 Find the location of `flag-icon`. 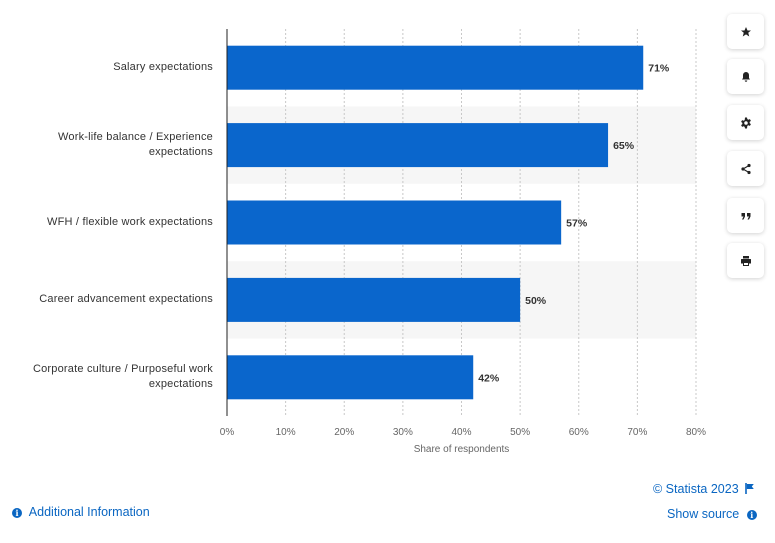

flag-icon is located at coordinates (749, 488).